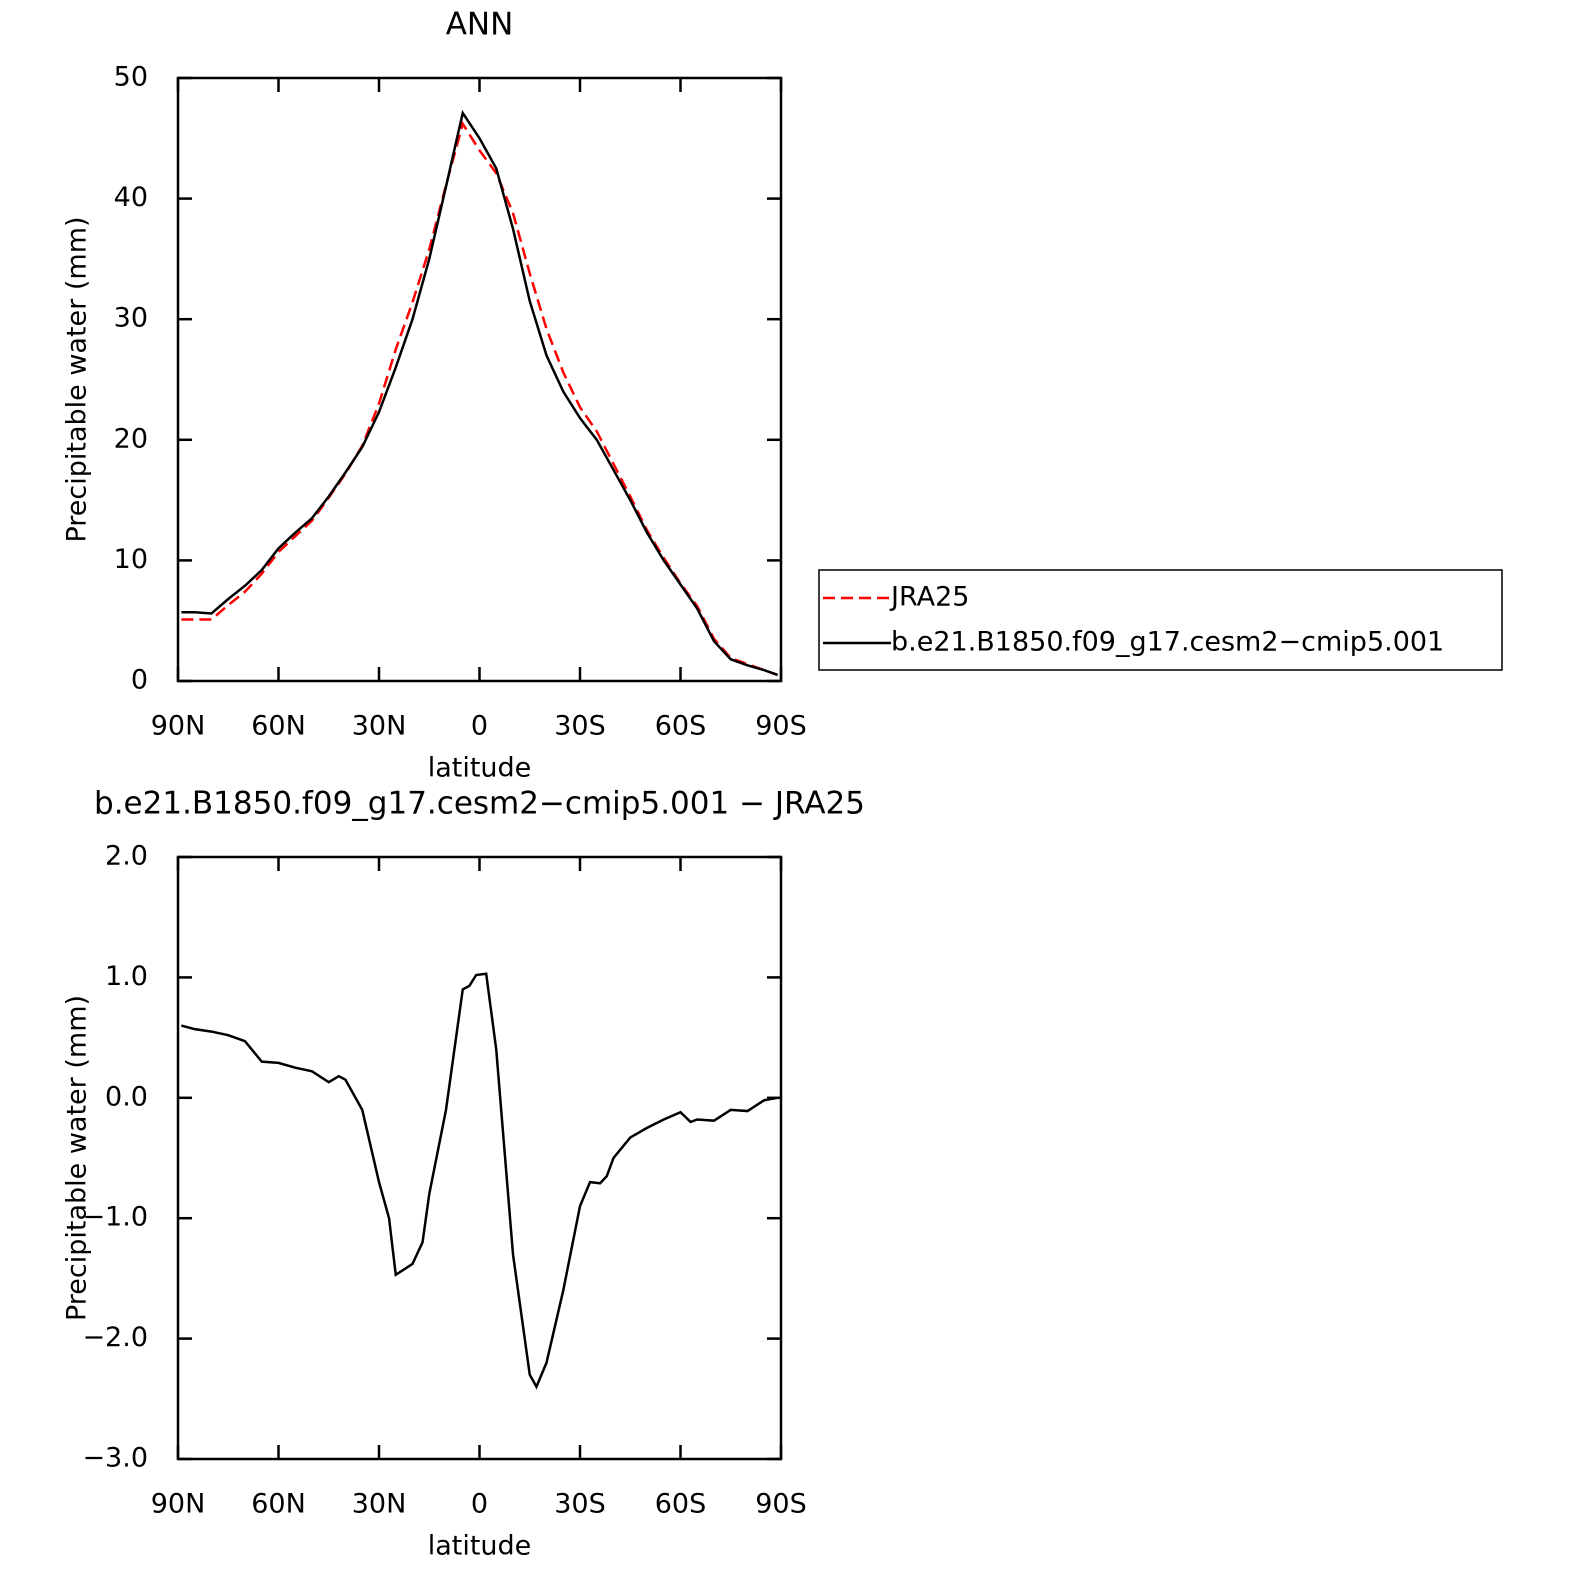 The height and width of the screenshot is (1574, 1574). Describe the element at coordinates (126, 976) in the screenshot. I see `y-tick-label: 1.0` at that location.